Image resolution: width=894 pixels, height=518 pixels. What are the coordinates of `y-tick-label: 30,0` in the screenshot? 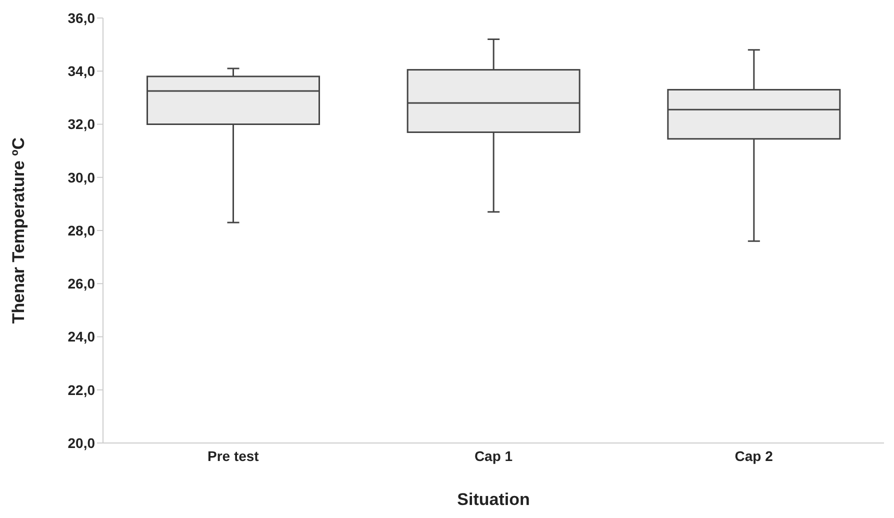 It's located at (82, 177).